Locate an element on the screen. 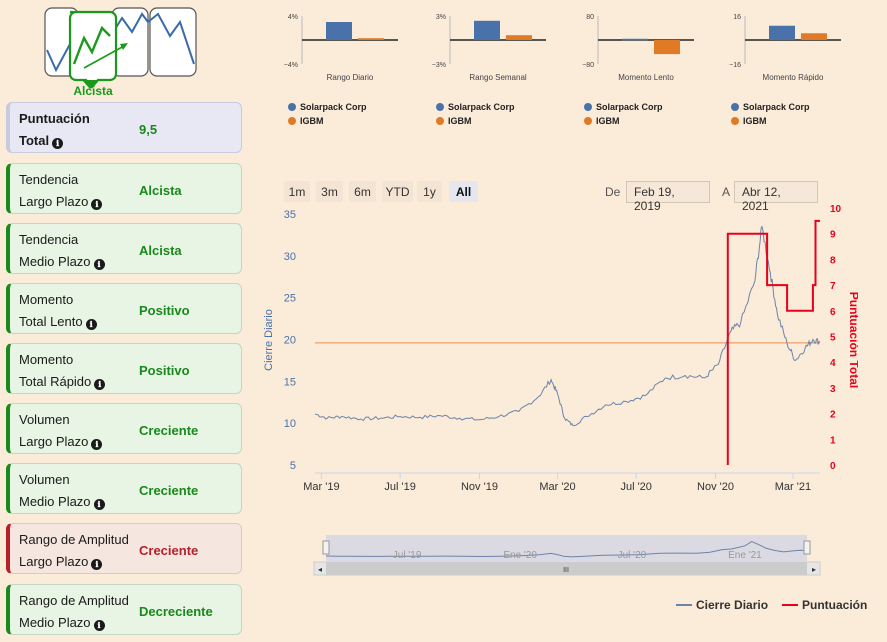 The height and width of the screenshot is (642, 887). x-tick-label: Nov '20 is located at coordinates (715, 487).